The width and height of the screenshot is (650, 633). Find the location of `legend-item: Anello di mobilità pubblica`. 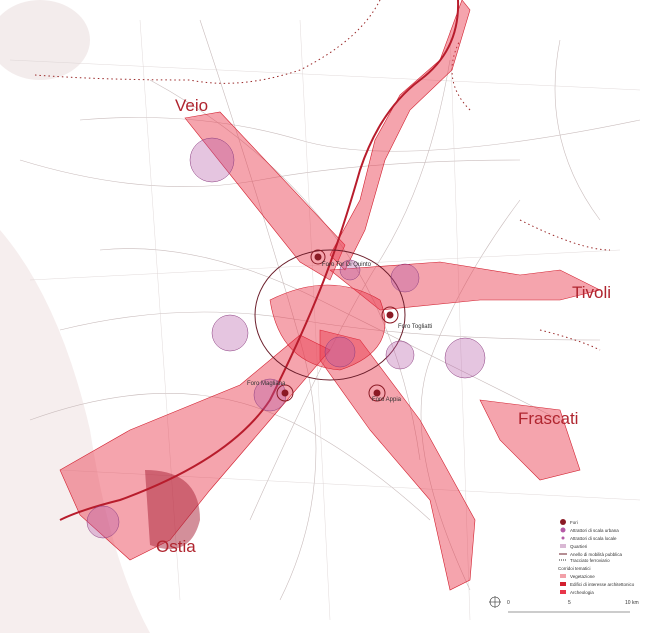

legend-item: Anello di mobilità pubblica is located at coordinates (596, 554).